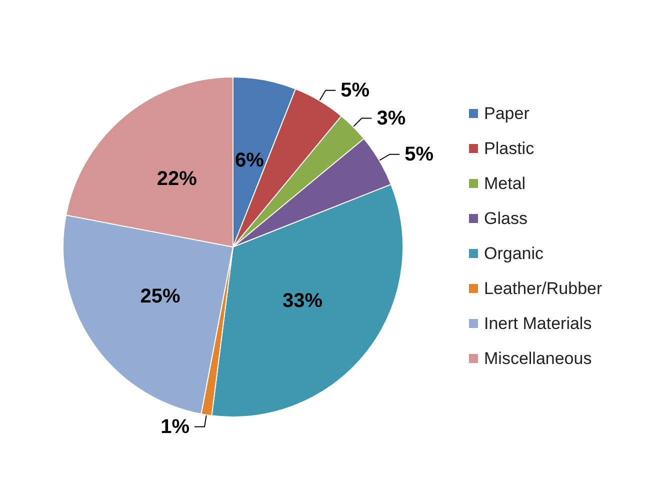 The width and height of the screenshot is (658, 481). Describe the element at coordinates (249, 161) in the screenshot. I see `data-label: 6%` at that location.